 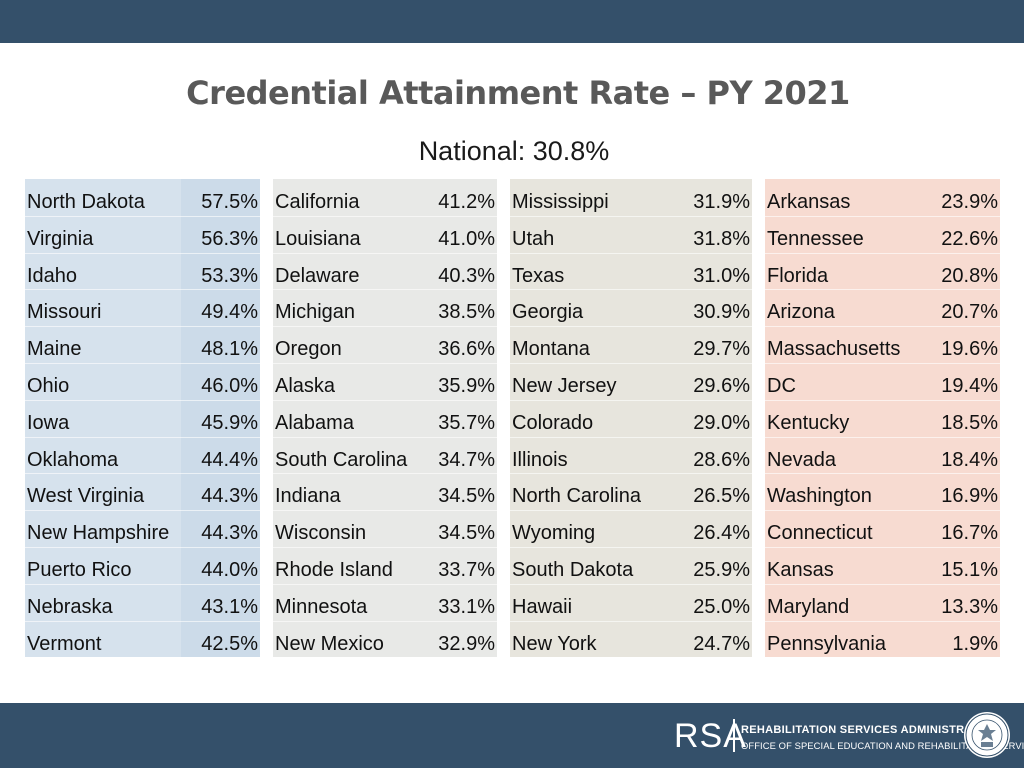 What do you see at coordinates (548, 312) in the screenshot?
I see `state-name: Georgia` at bounding box center [548, 312].